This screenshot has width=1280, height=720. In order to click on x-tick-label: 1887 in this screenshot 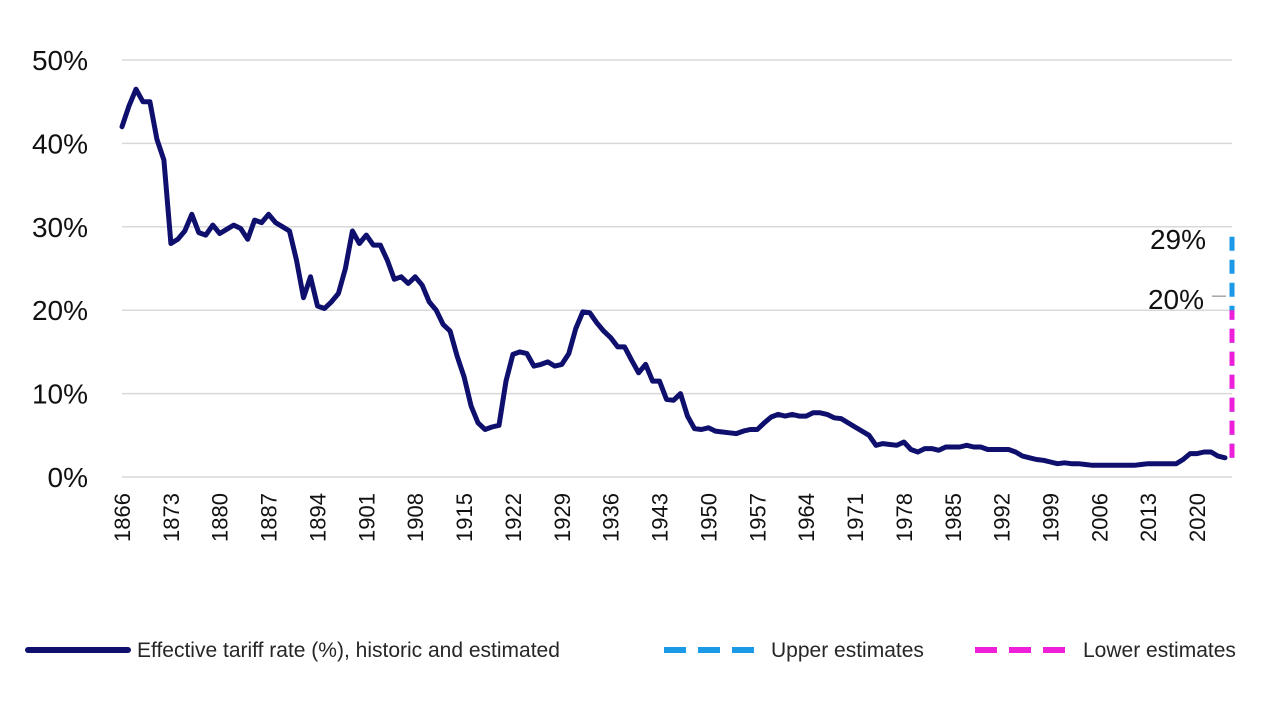, I will do `click(269, 517)`.